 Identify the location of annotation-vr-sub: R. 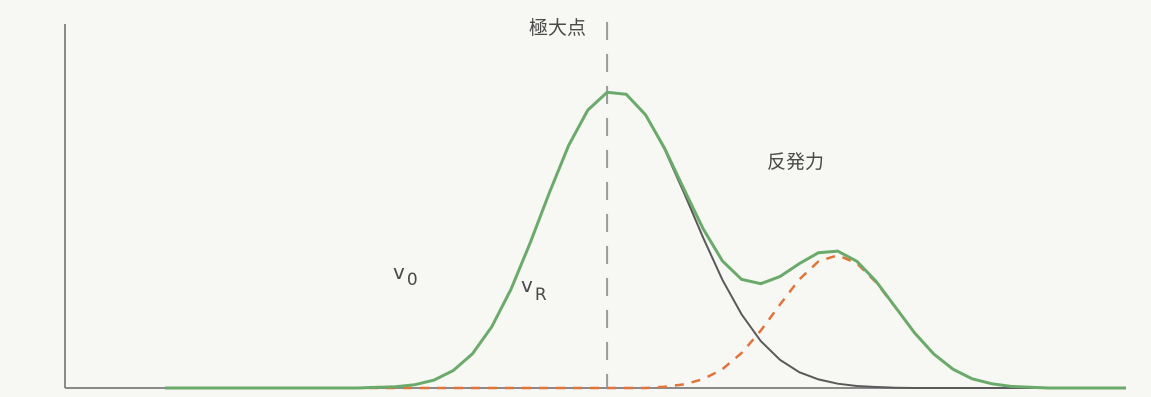
(541, 295).